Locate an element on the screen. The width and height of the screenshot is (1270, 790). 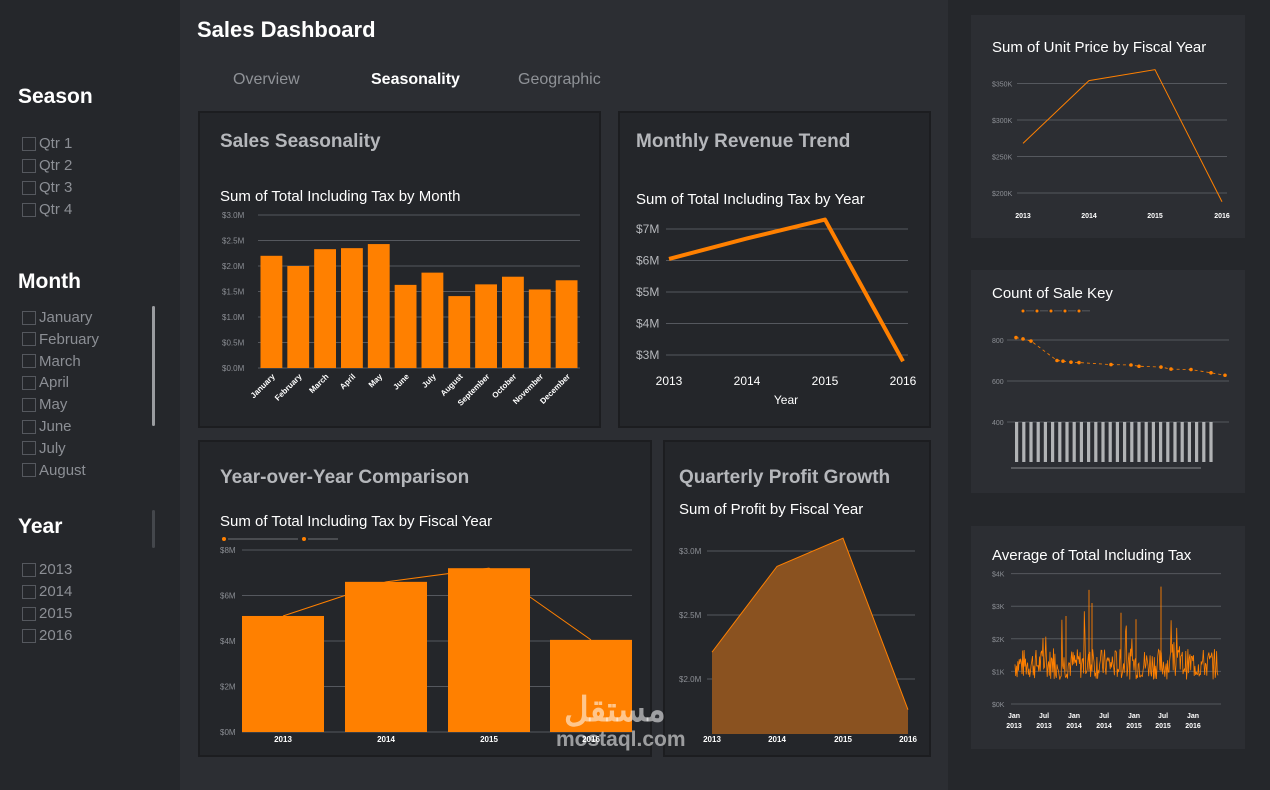
slicer-item-season: Qtr 1 is located at coordinates (47, 143).